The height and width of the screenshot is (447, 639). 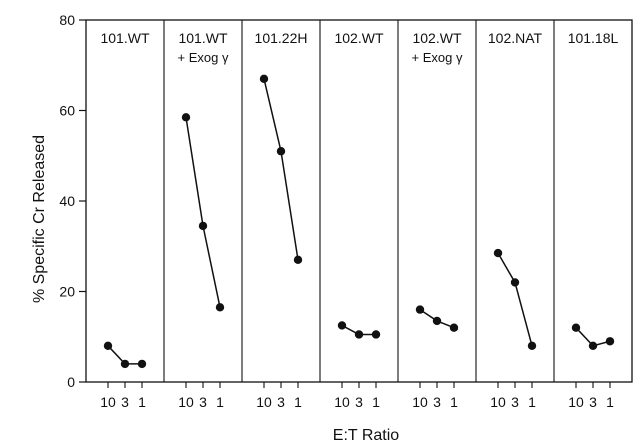 What do you see at coordinates (515, 220) in the screenshot?
I see `panel-6: 102.NAT 10 3 1` at bounding box center [515, 220].